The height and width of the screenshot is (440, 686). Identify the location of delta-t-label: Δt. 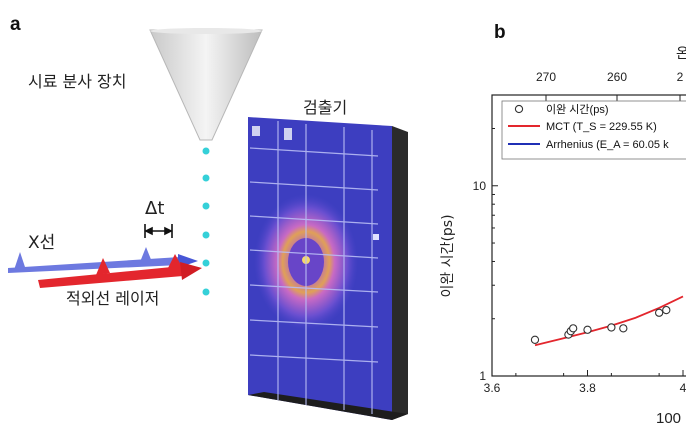
(155, 208).